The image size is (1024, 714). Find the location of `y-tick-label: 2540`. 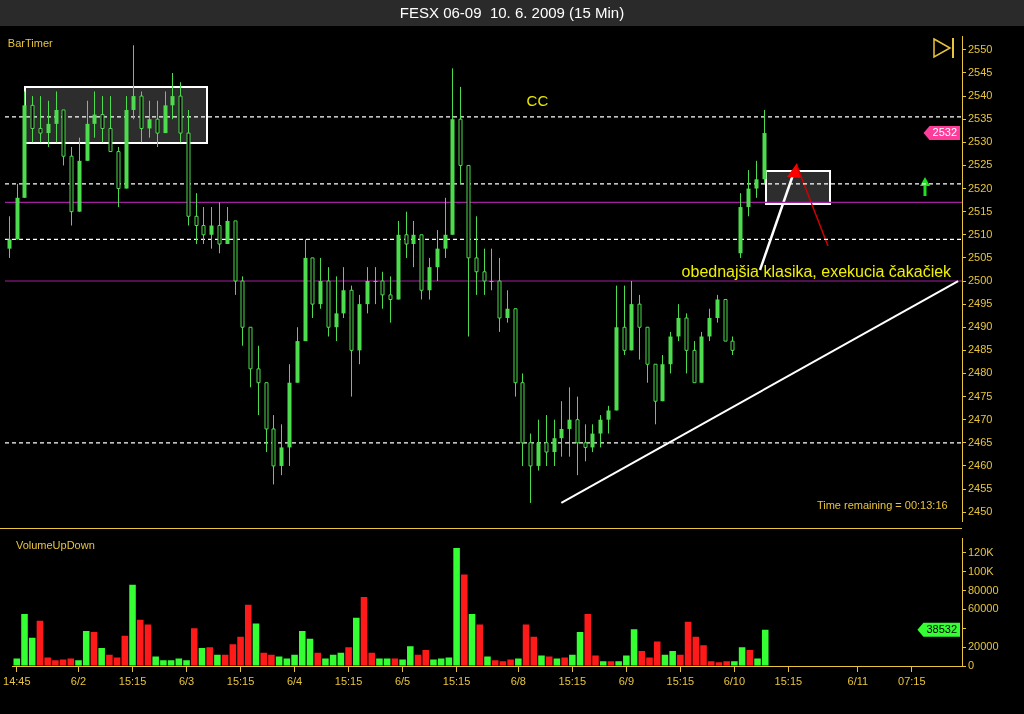

y-tick-label: 2540 is located at coordinates (980, 95).